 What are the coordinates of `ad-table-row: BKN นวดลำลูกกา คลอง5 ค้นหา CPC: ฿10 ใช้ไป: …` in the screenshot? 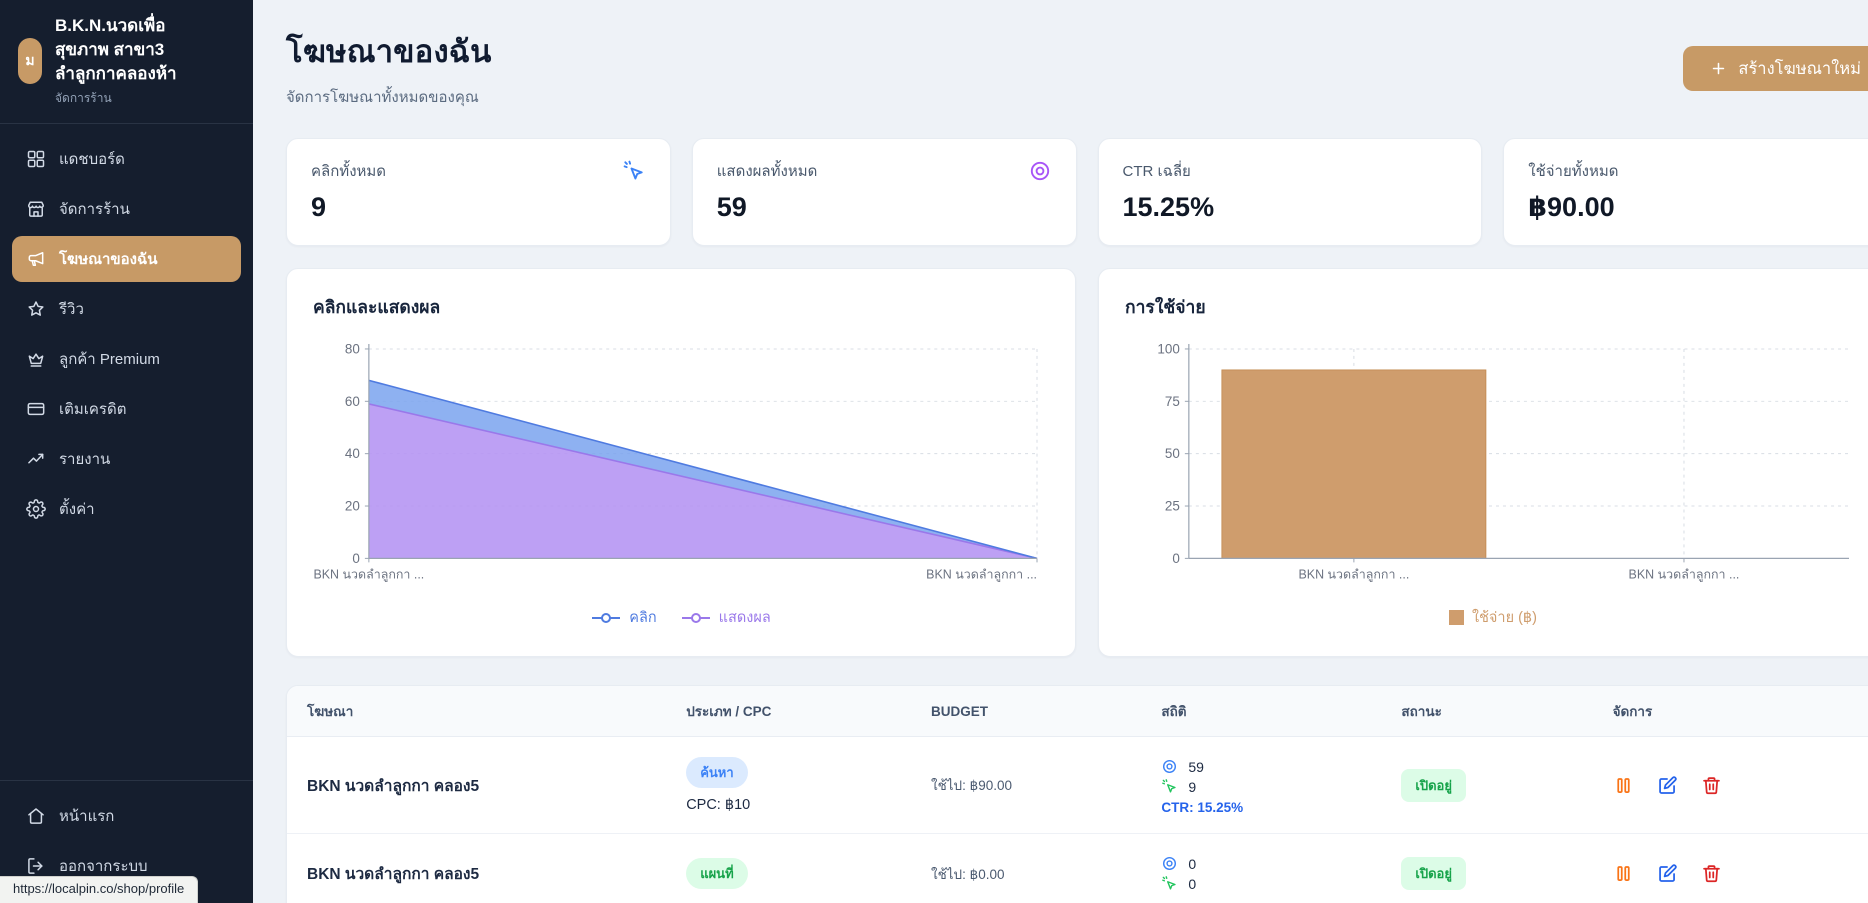 It's located at (1077, 785).